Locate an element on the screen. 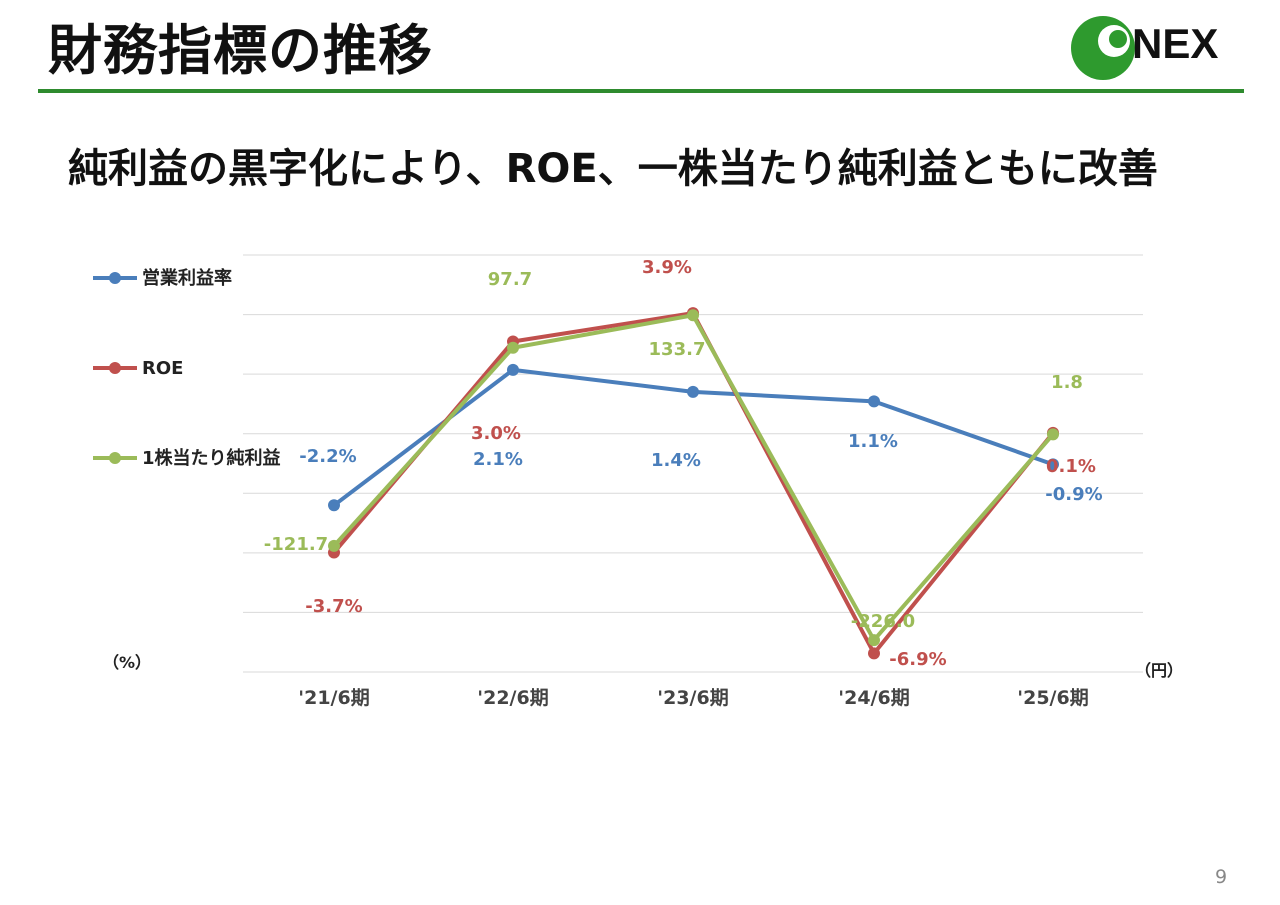  data-label-3: 1.8 is located at coordinates (1067, 382).